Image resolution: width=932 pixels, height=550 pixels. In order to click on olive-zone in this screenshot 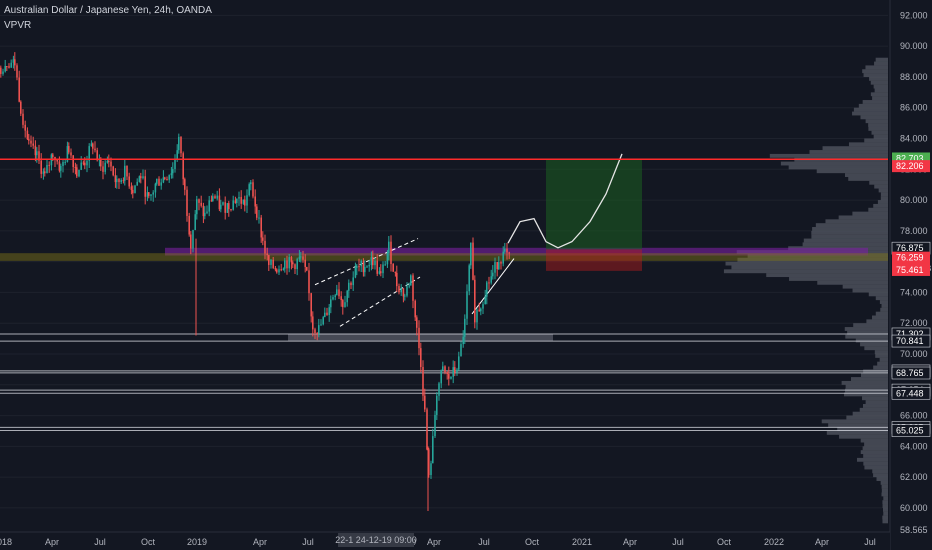, I will do `click(444, 257)`.